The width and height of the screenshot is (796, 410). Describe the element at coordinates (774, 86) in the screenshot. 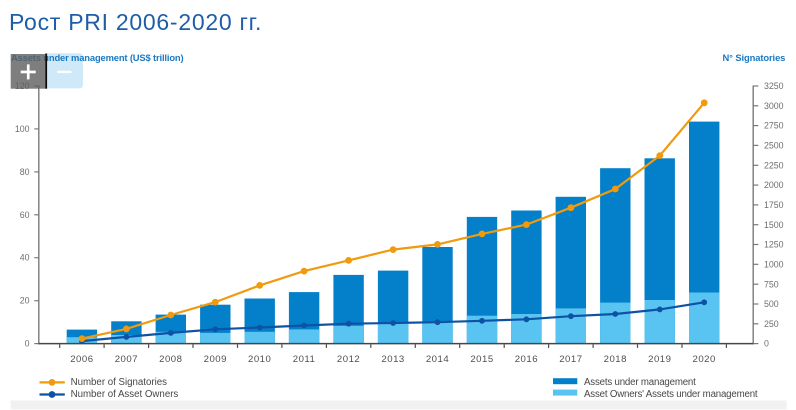

I see `svg-text: 3250` at that location.